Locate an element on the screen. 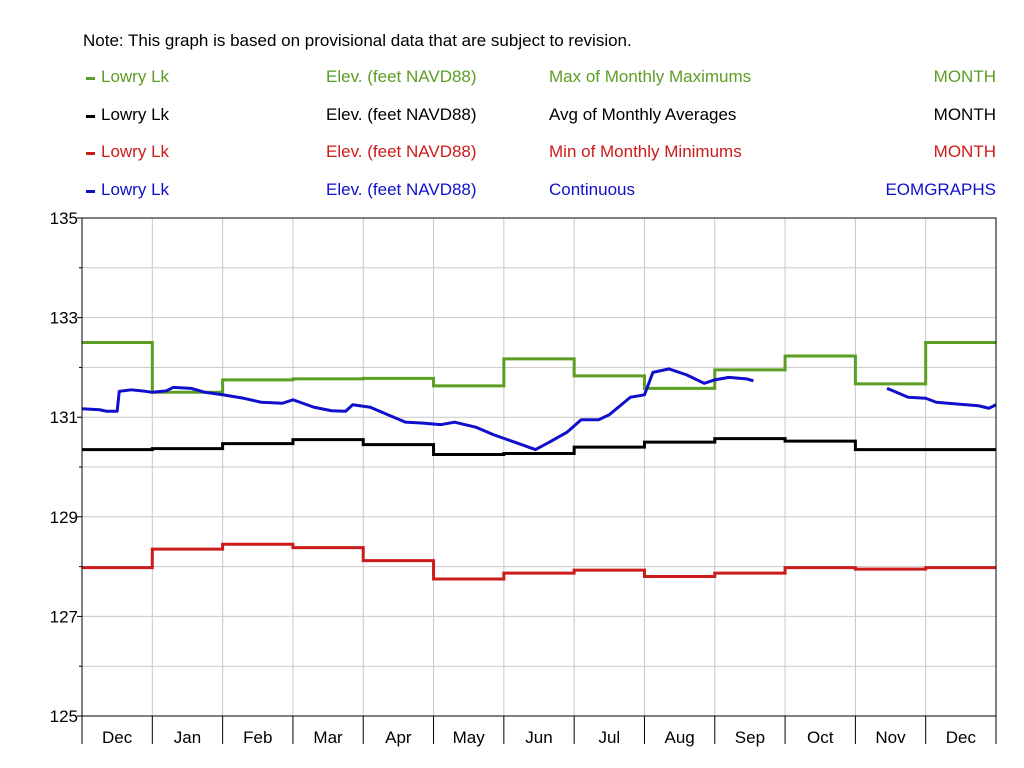 The image size is (1024, 768). x-tick-label: Jul is located at coordinates (609, 737).